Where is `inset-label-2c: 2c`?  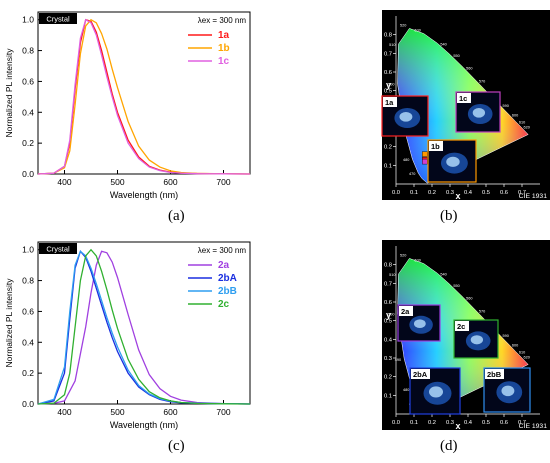
inset-label-2c: 2c is located at coordinates (461, 326).